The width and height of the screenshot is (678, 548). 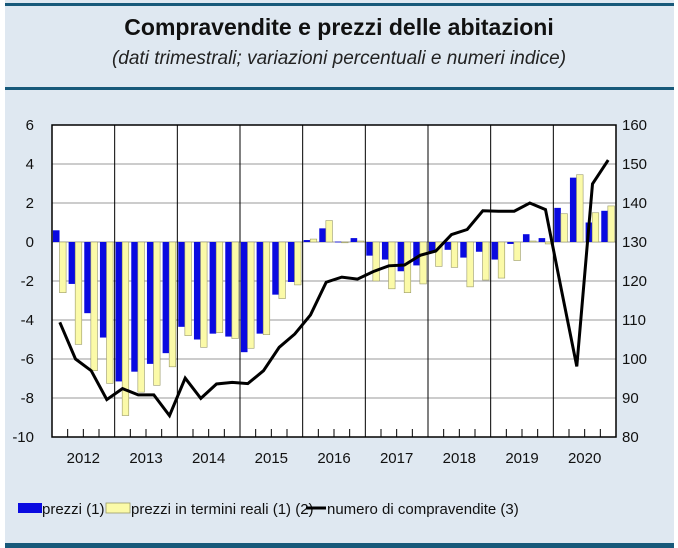 I want to click on x-tick-label: 2018, so click(x=459, y=458).